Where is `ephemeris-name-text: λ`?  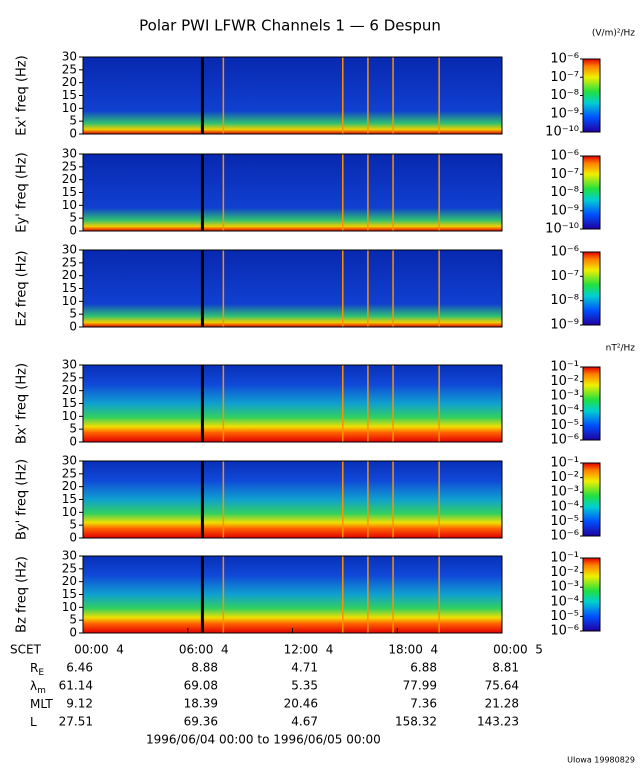 ephemeris-name-text: λ is located at coordinates (33, 686).